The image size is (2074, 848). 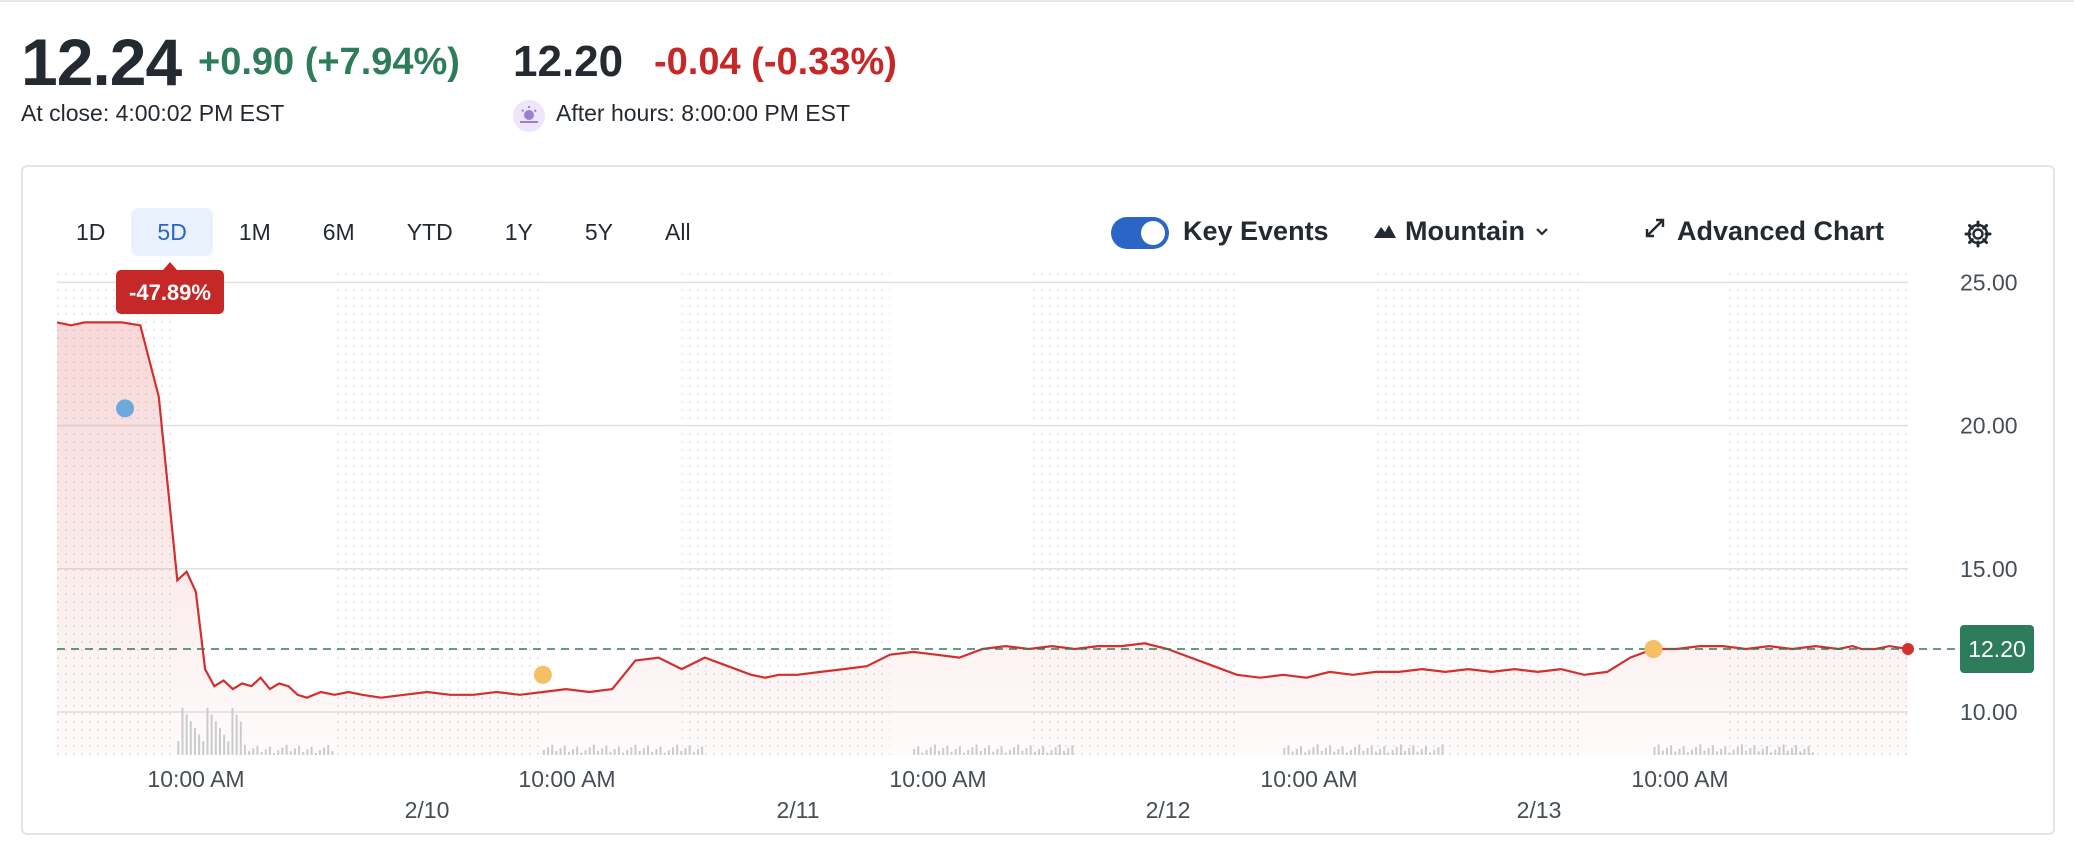 What do you see at coordinates (338, 232) in the screenshot?
I see `range-button-6m: 6M` at bounding box center [338, 232].